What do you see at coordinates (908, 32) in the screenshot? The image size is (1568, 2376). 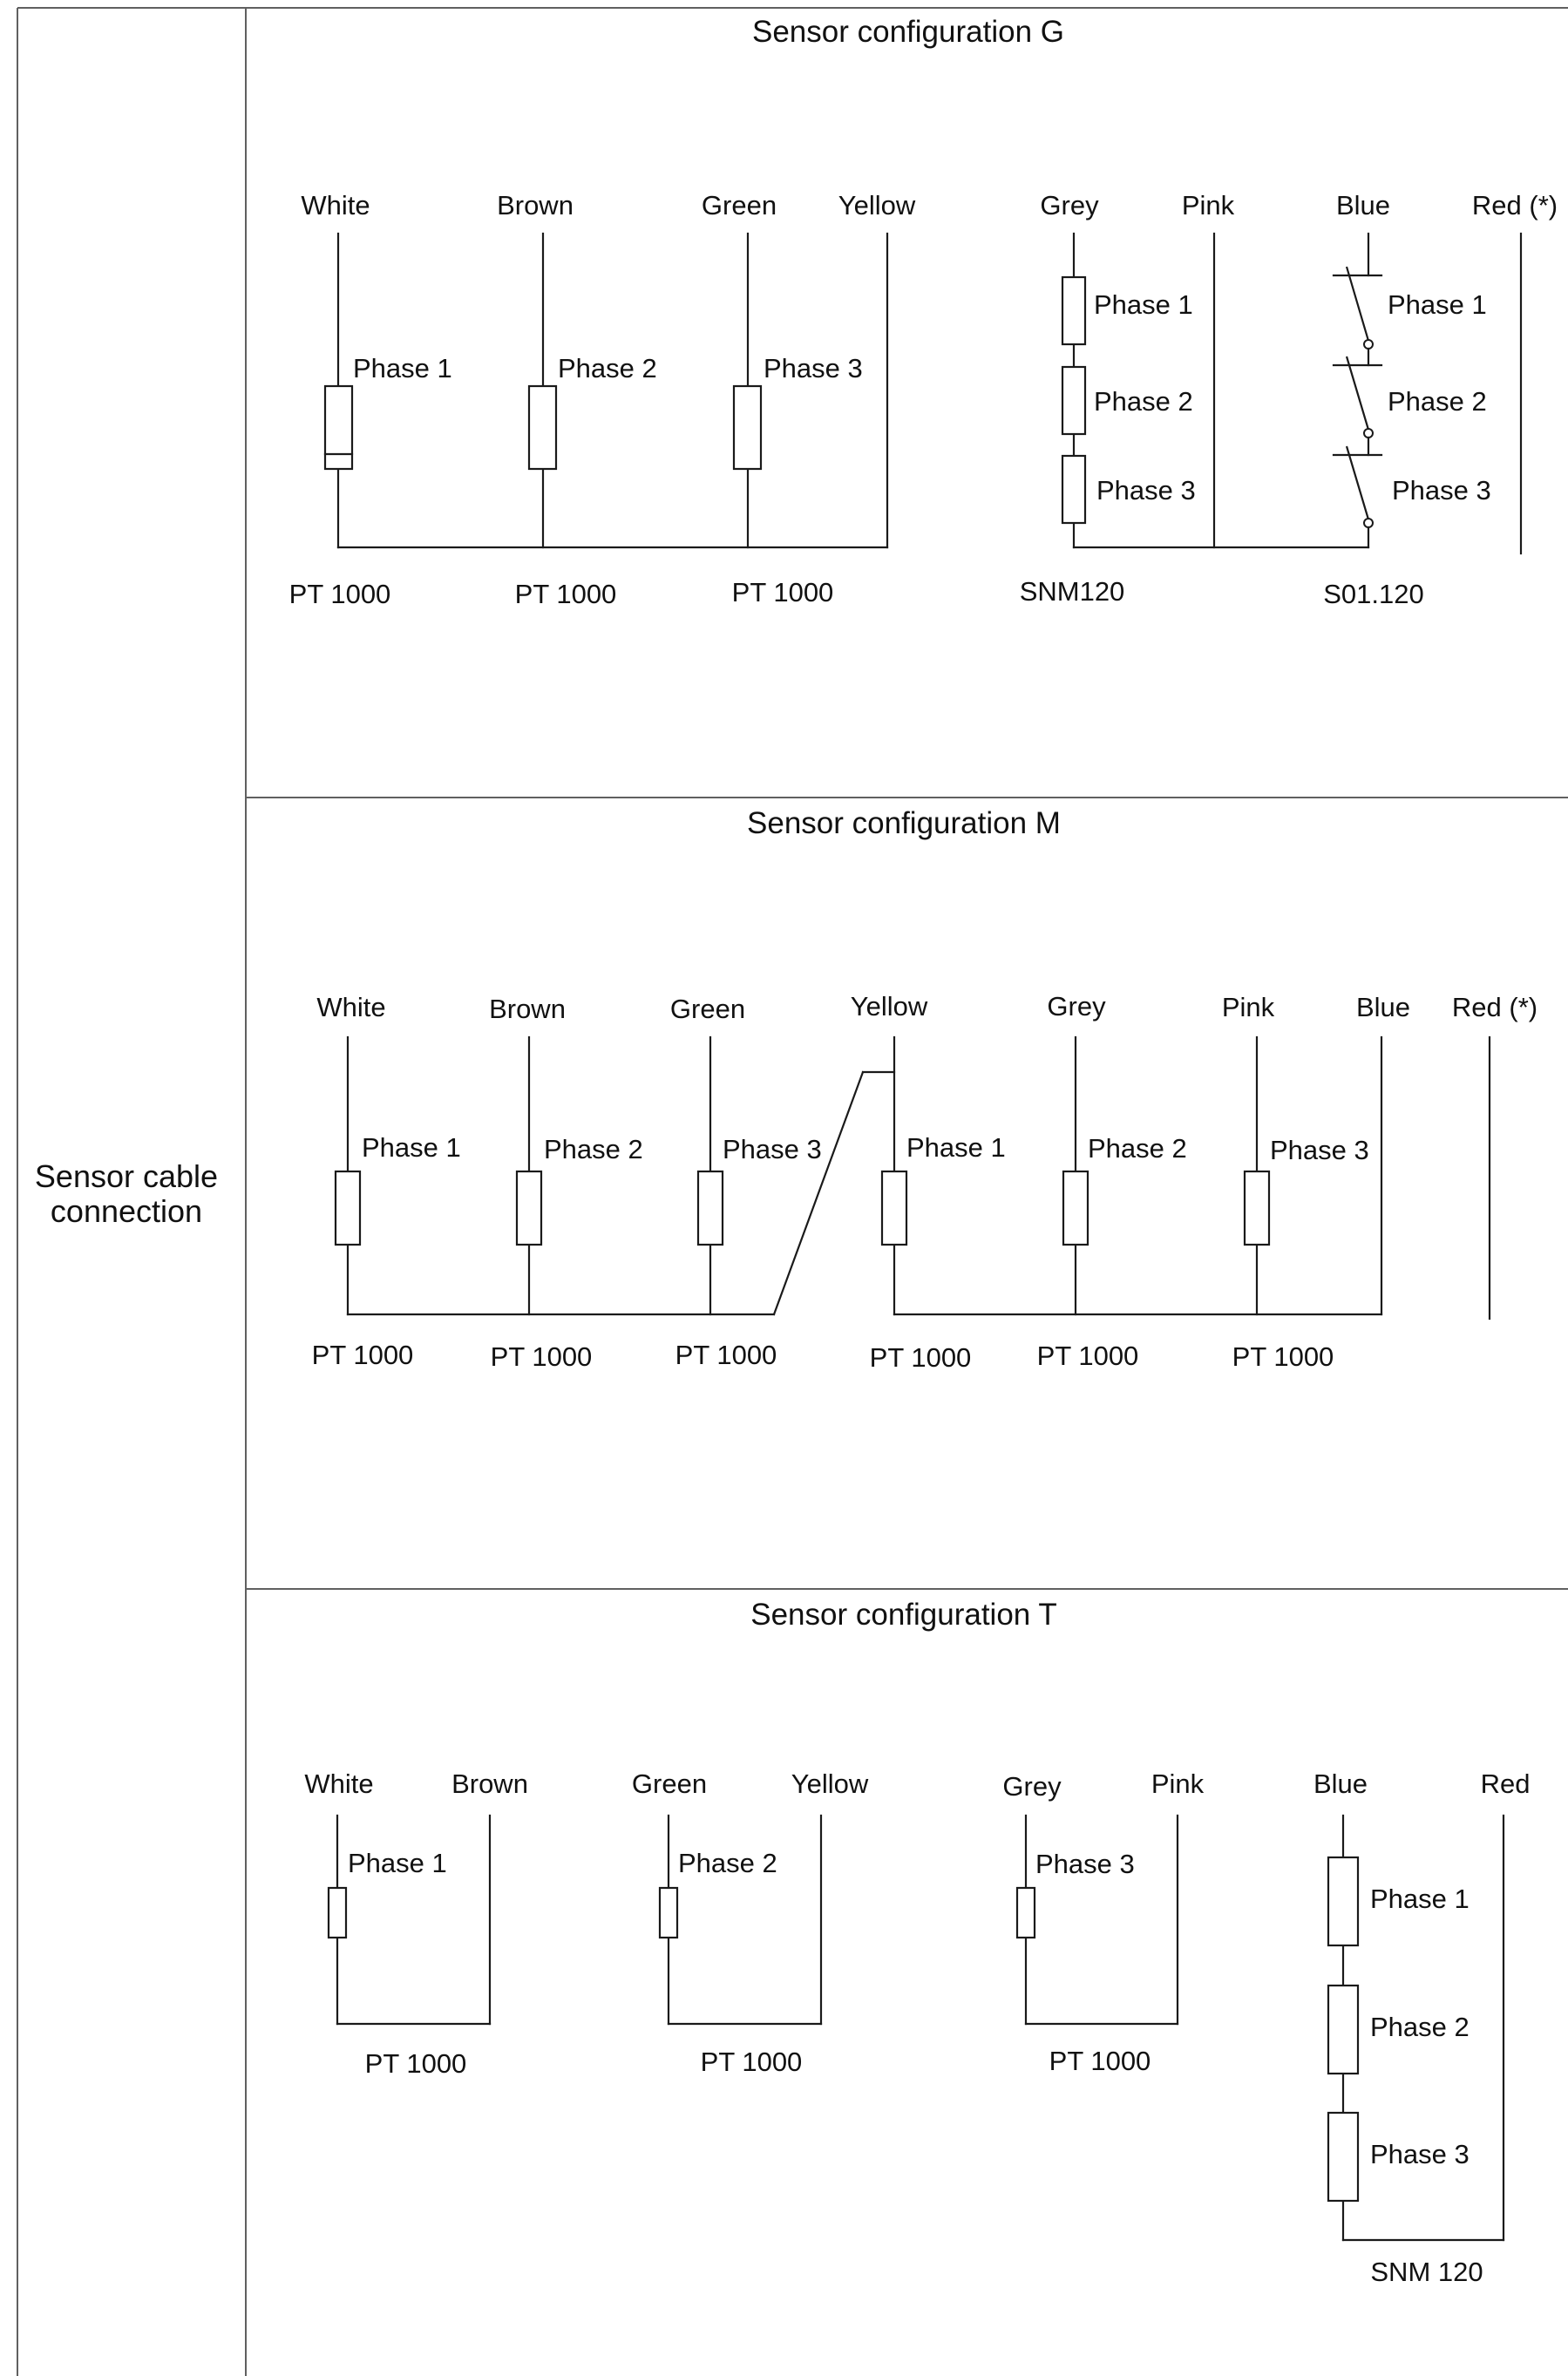 I see `panel-g-title: Sensor configuration G` at bounding box center [908, 32].